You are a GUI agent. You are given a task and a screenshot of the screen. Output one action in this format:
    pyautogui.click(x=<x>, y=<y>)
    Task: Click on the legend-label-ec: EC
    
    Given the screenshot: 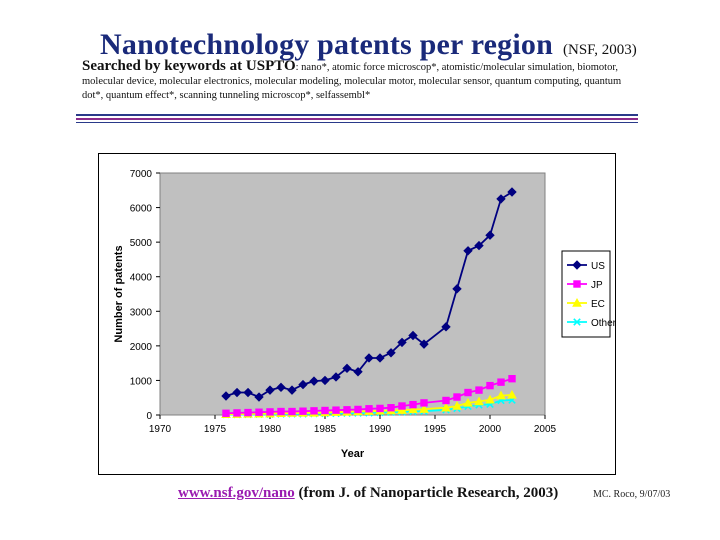 What is the action you would take?
    pyautogui.click(x=598, y=304)
    